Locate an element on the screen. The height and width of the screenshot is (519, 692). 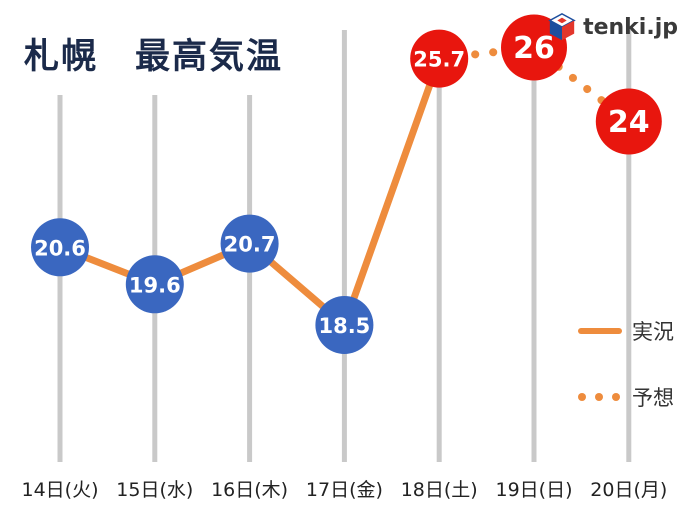
data-point-label: 20.6 is located at coordinates (60, 248).